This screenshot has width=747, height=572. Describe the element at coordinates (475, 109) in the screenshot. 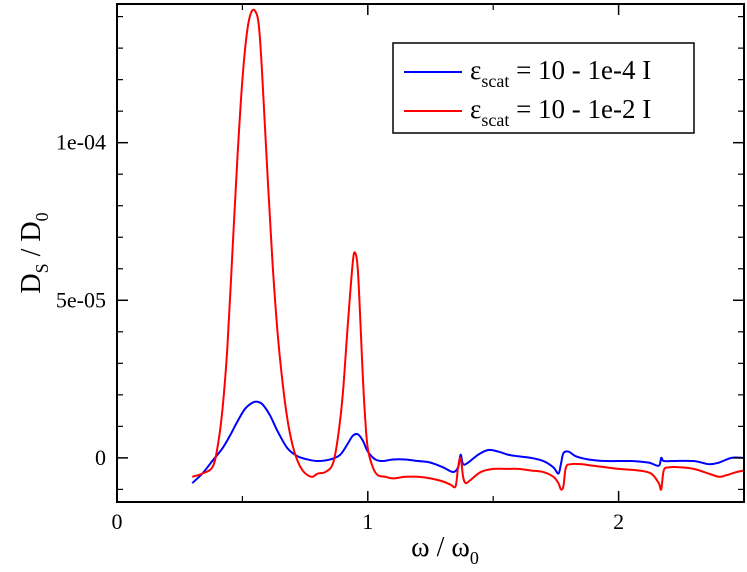

I see `legend-label-2-symbol: ε` at that location.